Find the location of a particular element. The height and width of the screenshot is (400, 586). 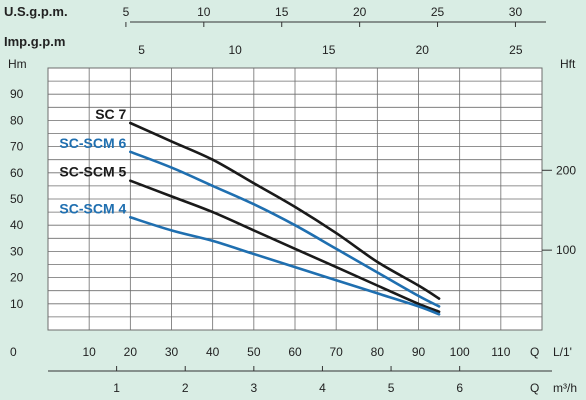

hft-tick-200: 200 is located at coordinates (566, 170).